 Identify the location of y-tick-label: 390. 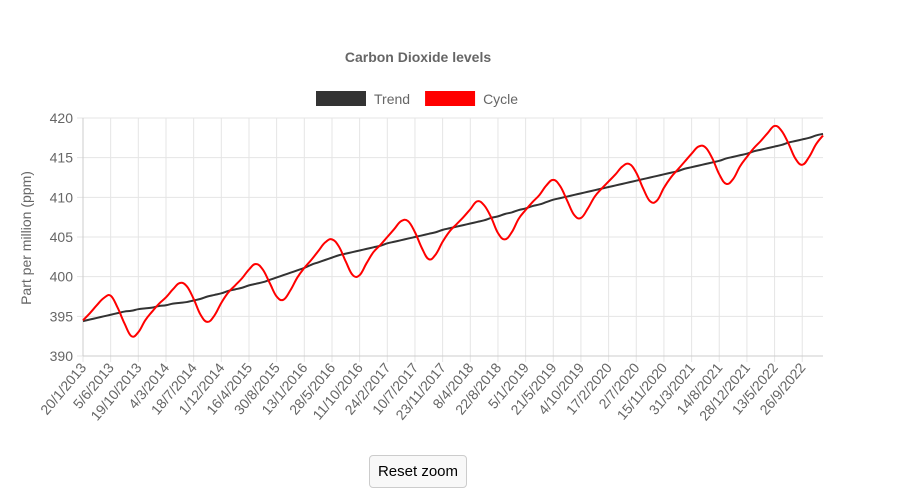
(62, 356).